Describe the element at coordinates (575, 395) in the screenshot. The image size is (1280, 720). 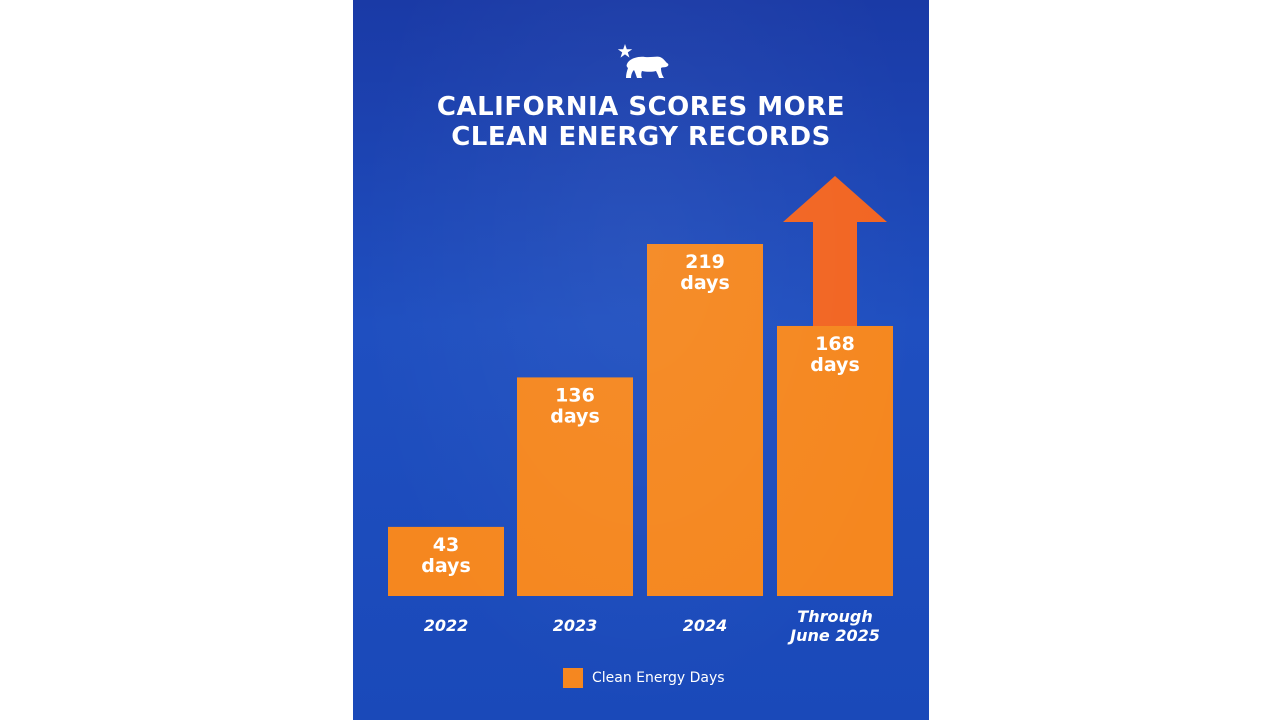
I see `bar-data-label-1-0: 136` at that location.